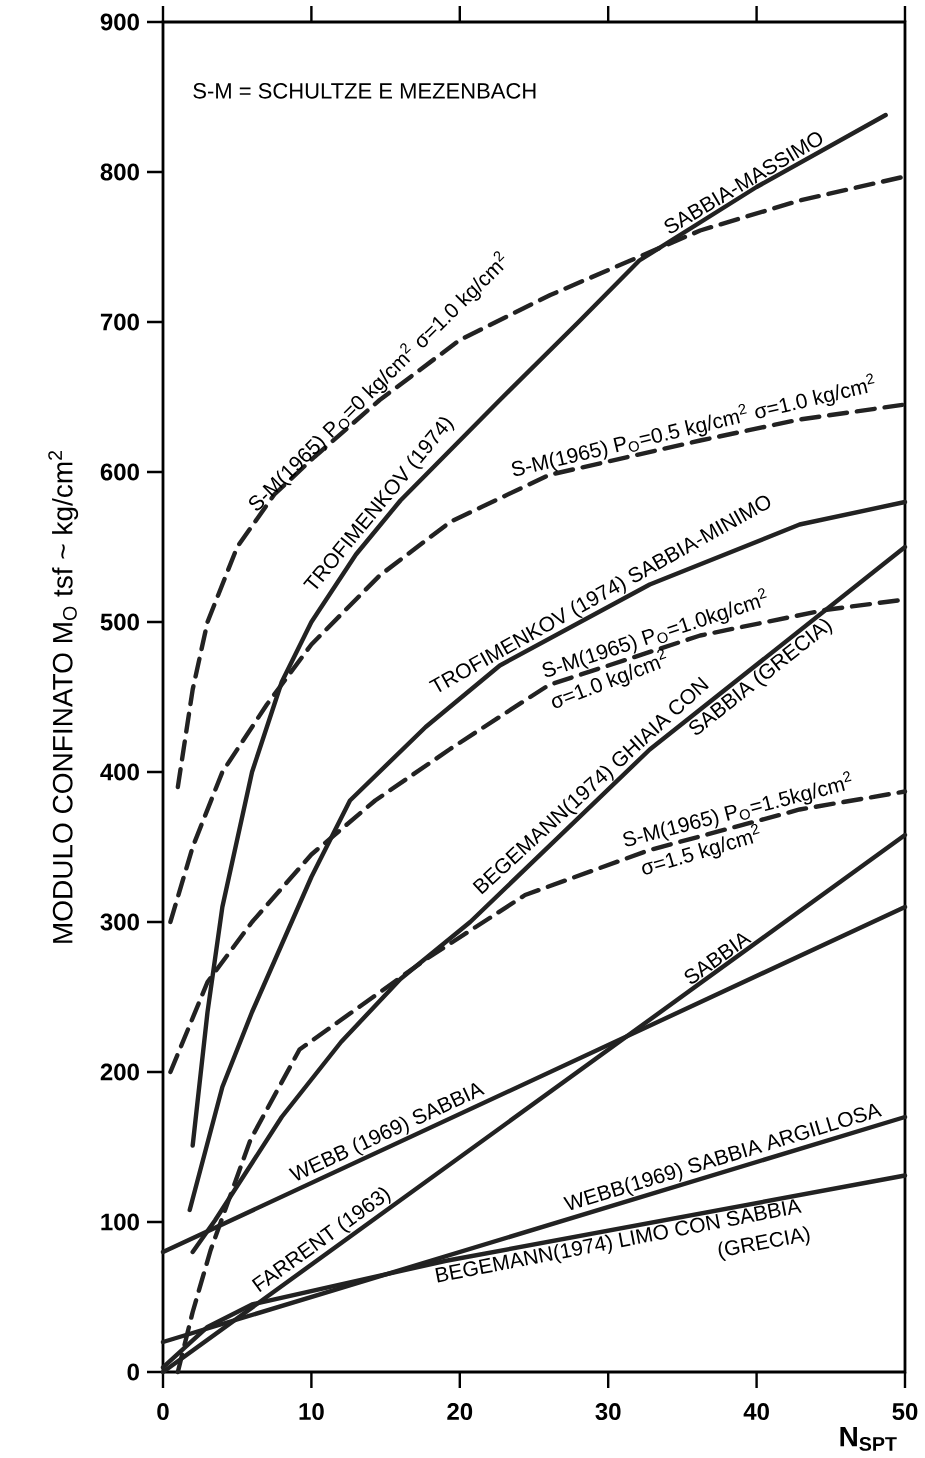  What do you see at coordinates (905, 1412) in the screenshot?
I see `x-tick-label: 50` at bounding box center [905, 1412].